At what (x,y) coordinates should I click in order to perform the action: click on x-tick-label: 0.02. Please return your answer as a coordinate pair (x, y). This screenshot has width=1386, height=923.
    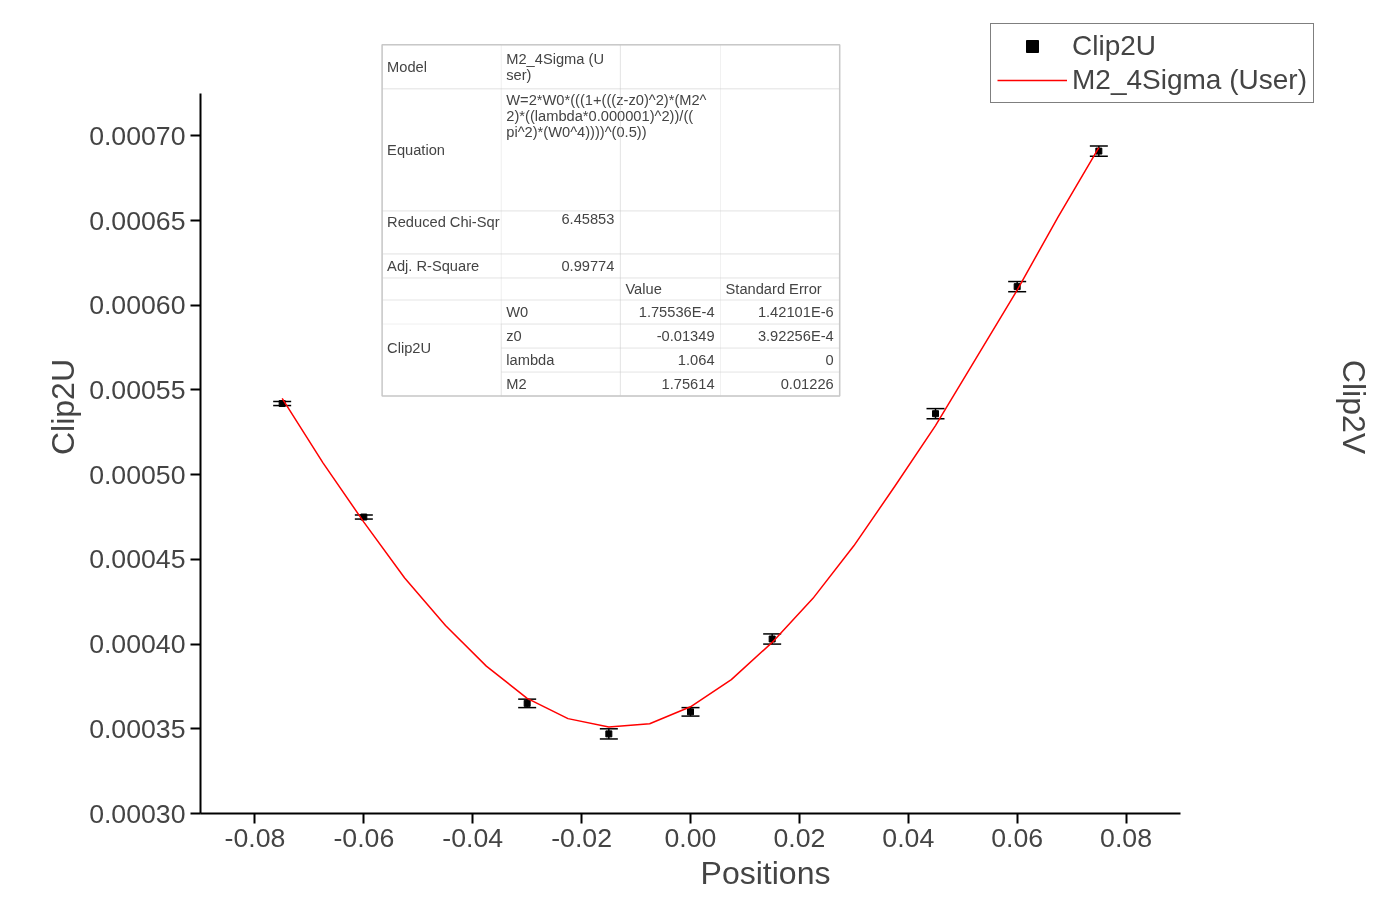
    Looking at the image, I should click on (799, 837).